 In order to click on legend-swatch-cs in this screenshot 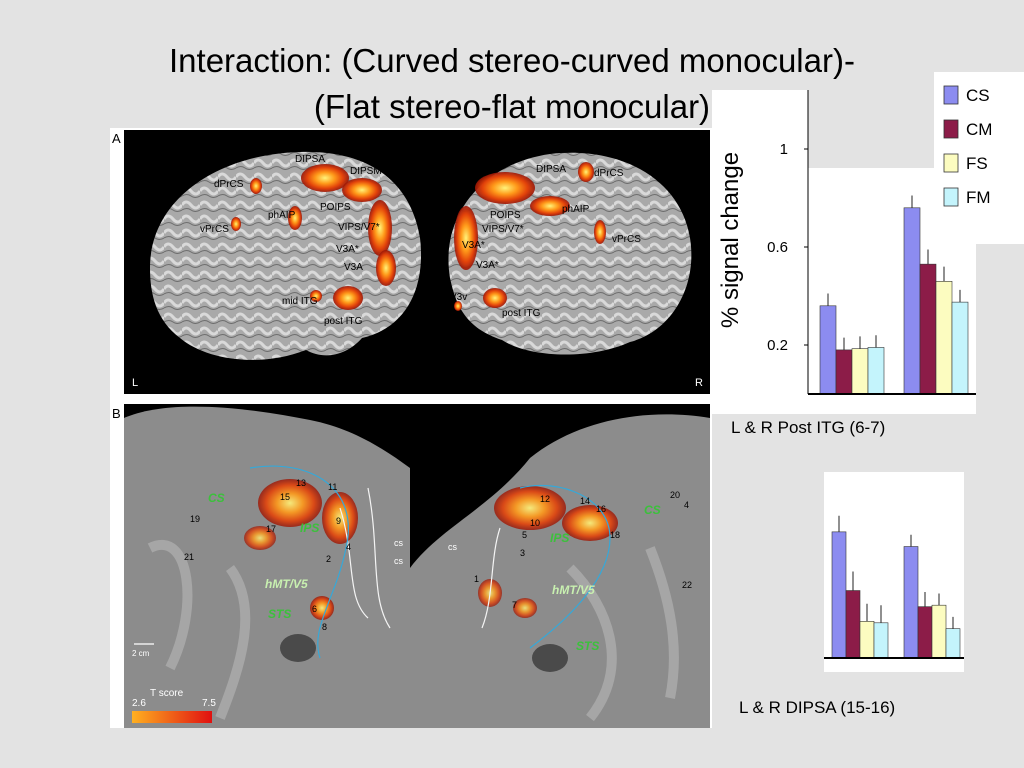, I will do `click(951, 95)`.